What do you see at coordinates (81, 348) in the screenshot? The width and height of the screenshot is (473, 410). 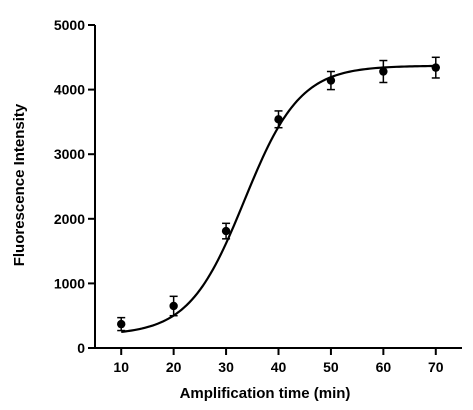 I see `y-tick-label: 0` at bounding box center [81, 348].